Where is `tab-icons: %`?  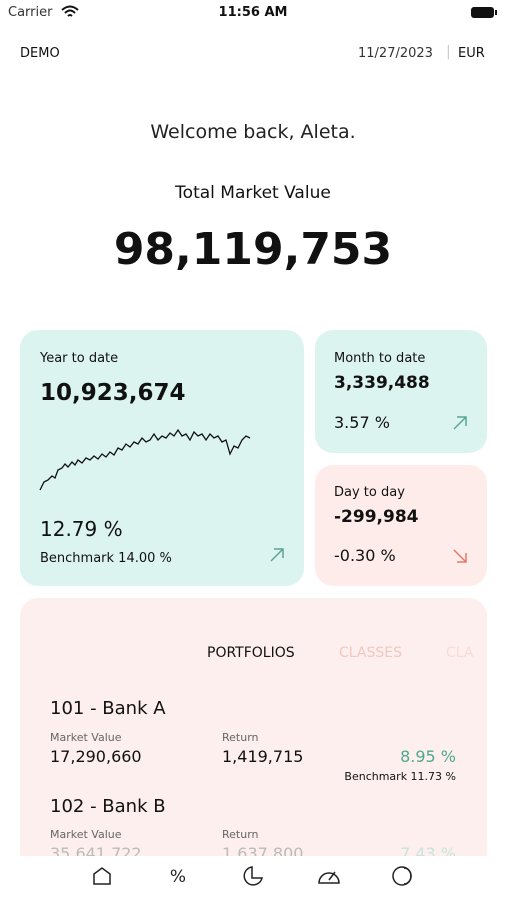 tab-icons: % is located at coordinates (252, 876).